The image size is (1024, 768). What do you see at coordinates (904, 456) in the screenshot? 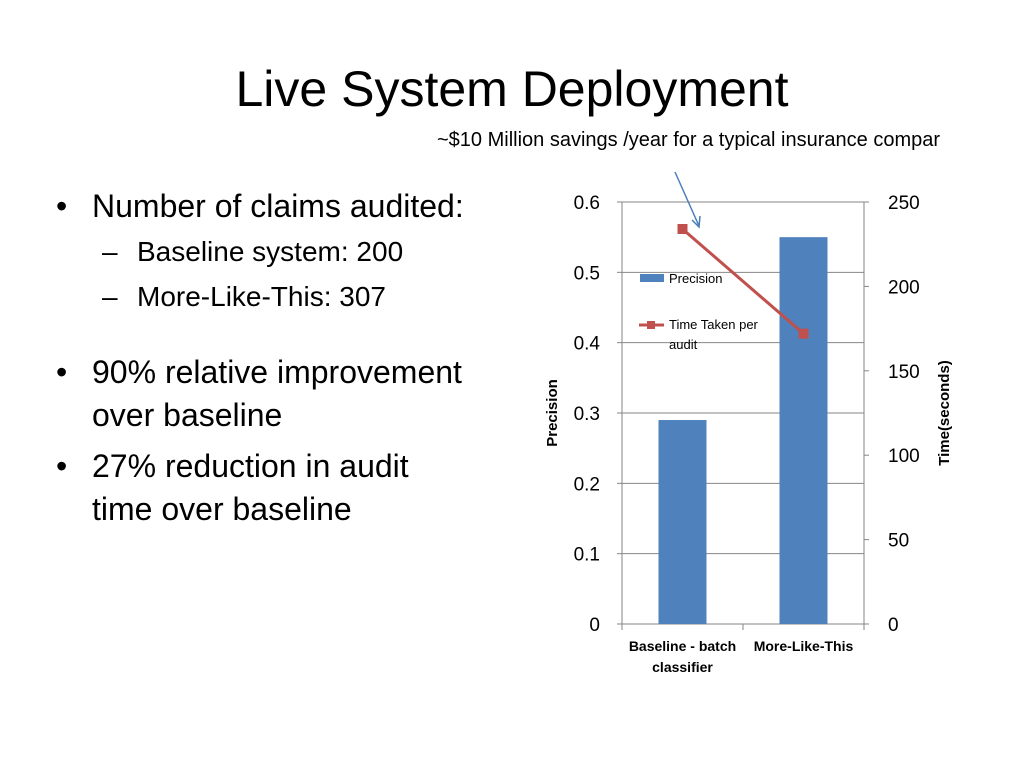
I see `right-axis-tick-label: 100` at bounding box center [904, 456].